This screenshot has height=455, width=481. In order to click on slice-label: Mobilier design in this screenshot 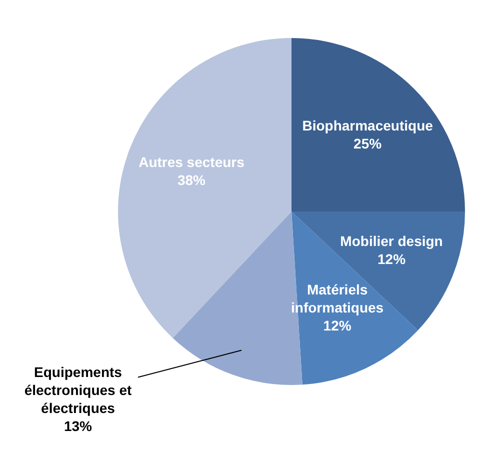, I will do `click(391, 240)`.